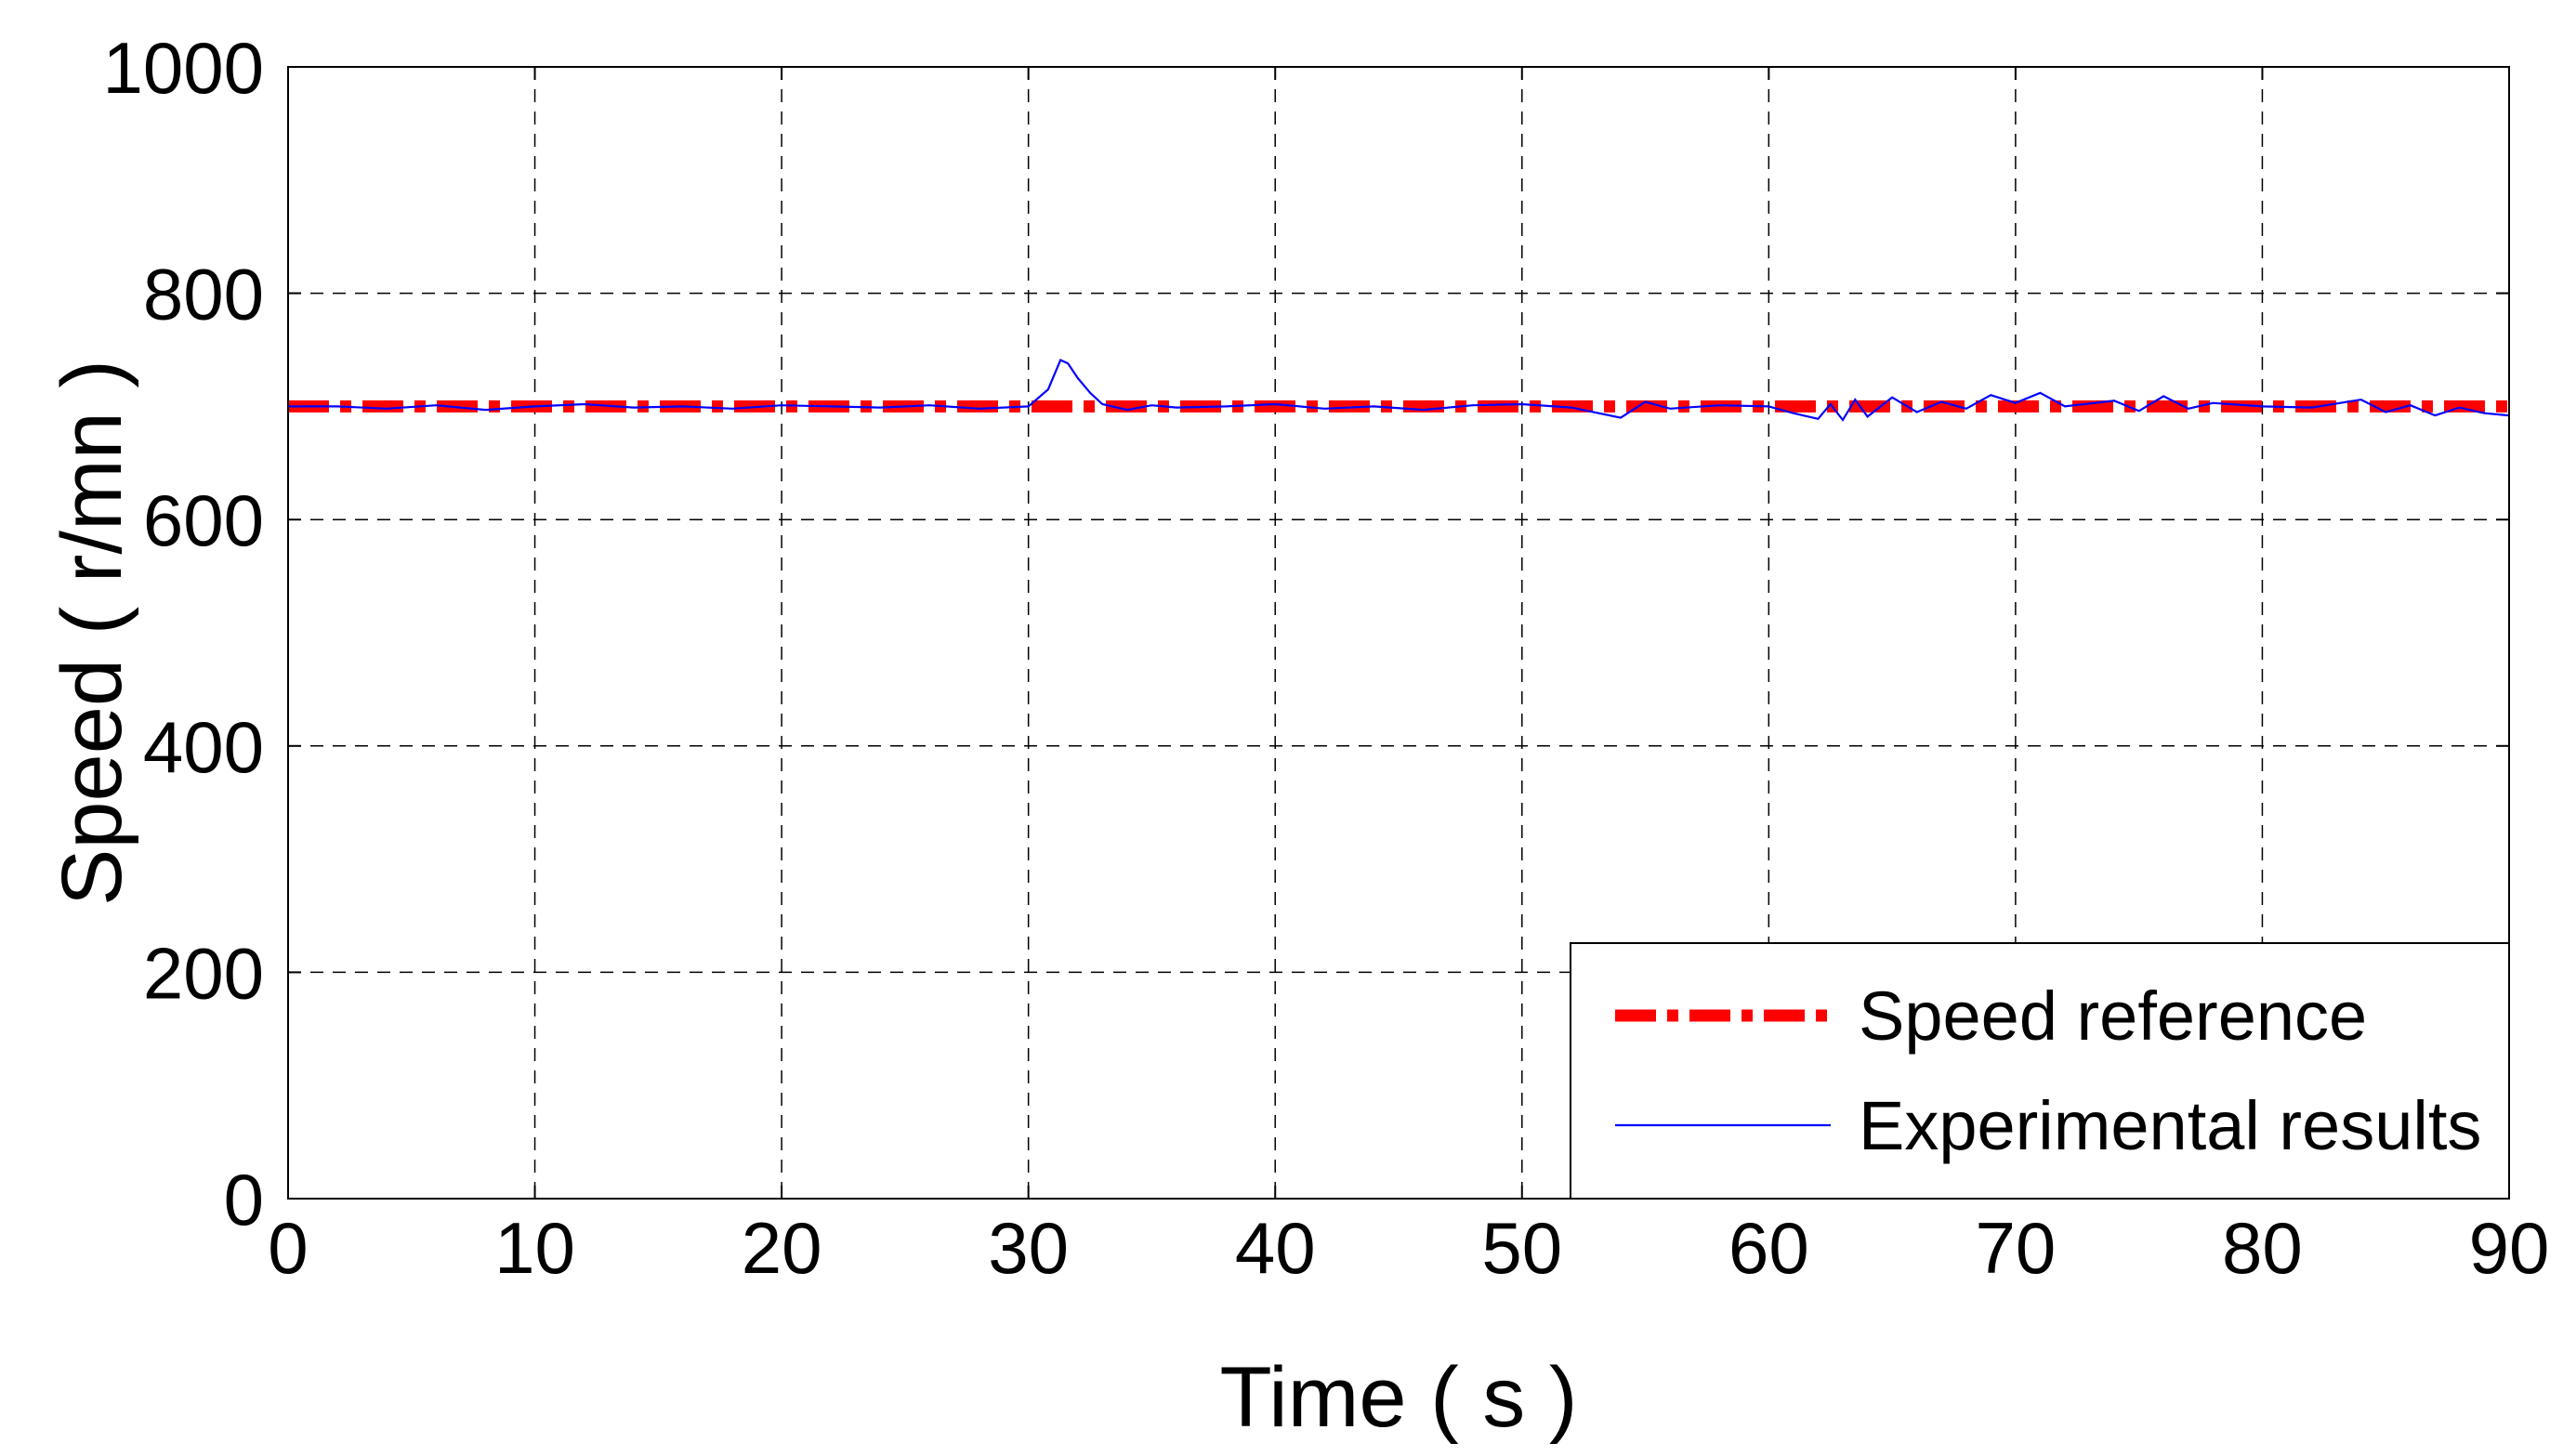 The height and width of the screenshot is (1456, 2563). What do you see at coordinates (183, 68) in the screenshot?
I see `y-tick-label: 1000` at bounding box center [183, 68].